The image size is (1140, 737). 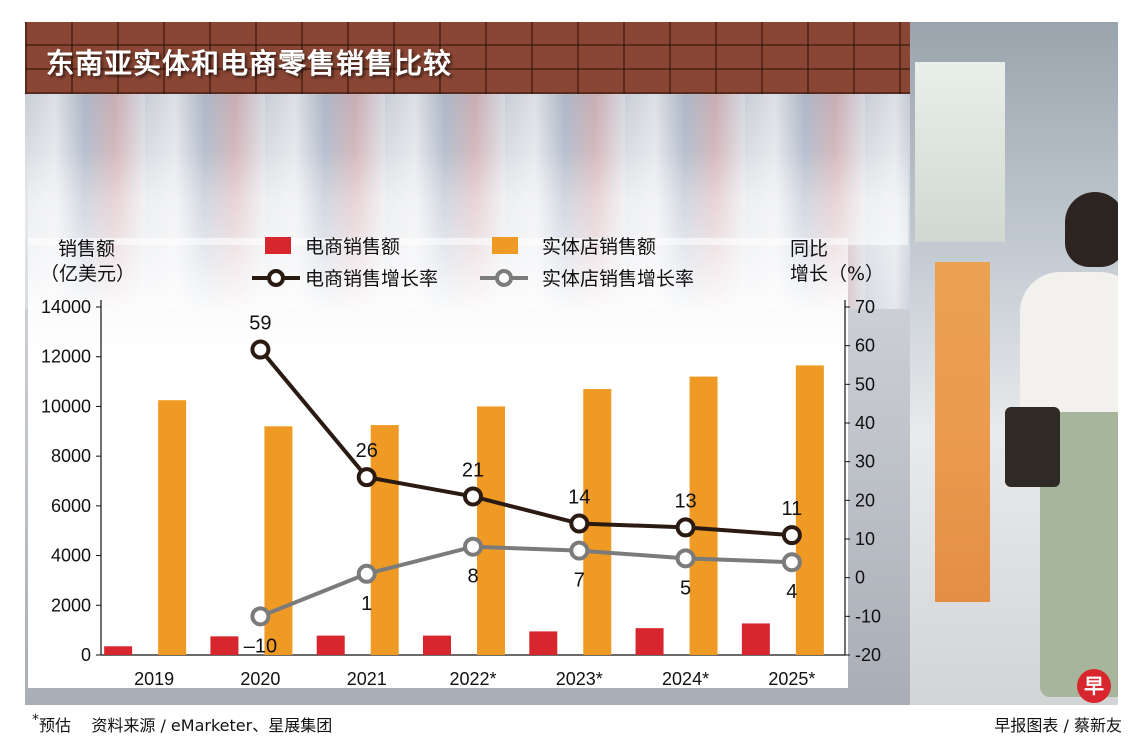 I want to click on legend-label-store-sales: 实体店销售额, so click(x=599, y=247).